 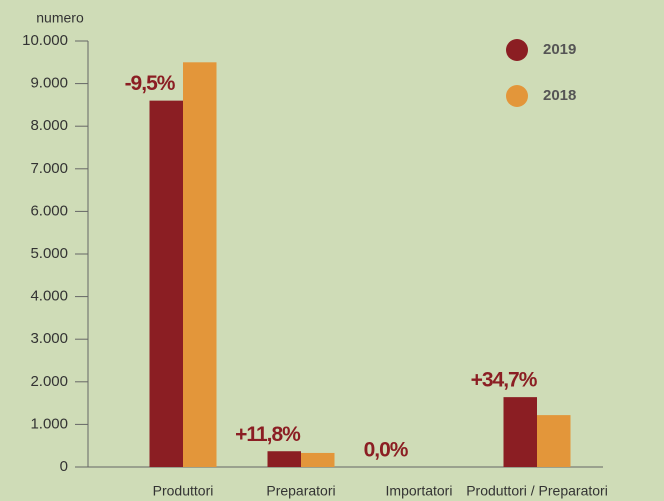 I want to click on legend-label: 2019, so click(x=559, y=49).